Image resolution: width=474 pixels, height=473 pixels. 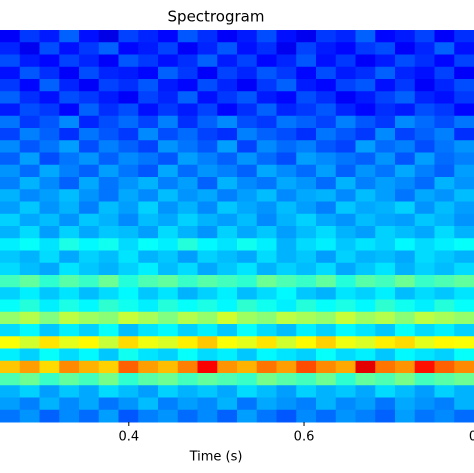 What do you see at coordinates (216, 17) in the screenshot?
I see `chart-title: Spectrogram` at bounding box center [216, 17].